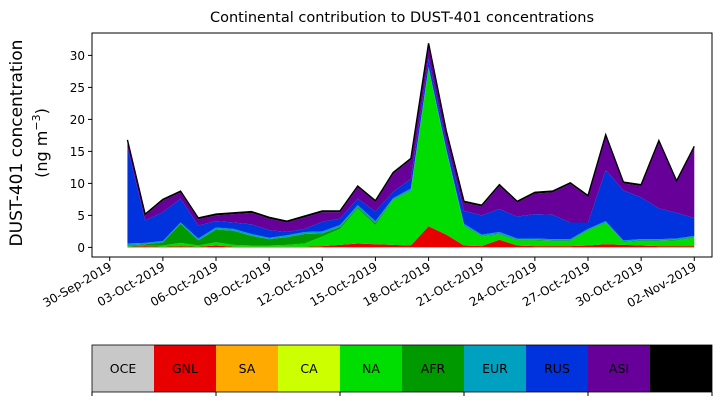  I want to click on y-axis-label-line1: DUST-401 concentration, so click(17, 143).